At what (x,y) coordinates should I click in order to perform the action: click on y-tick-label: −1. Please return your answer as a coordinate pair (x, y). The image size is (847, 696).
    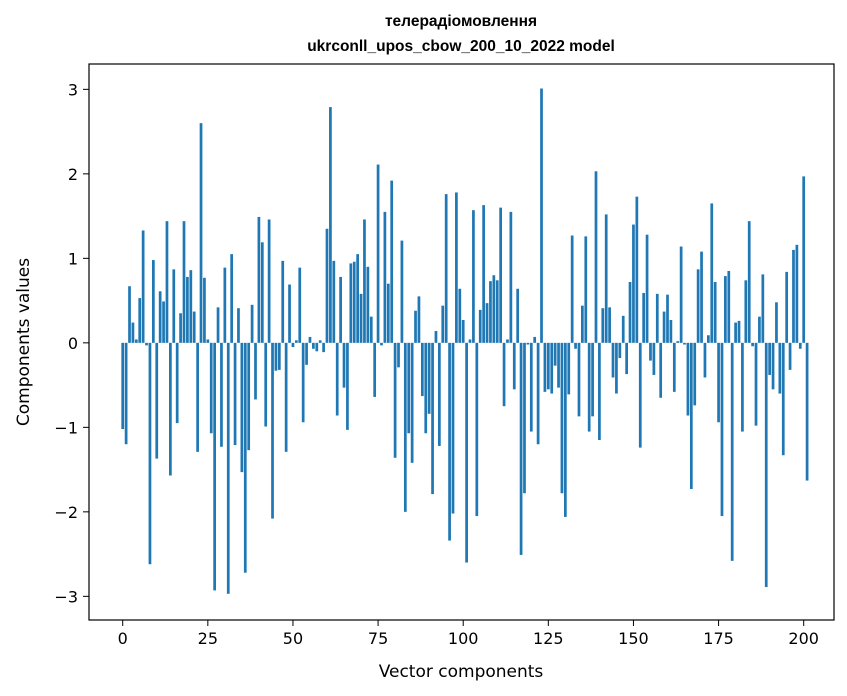
    Looking at the image, I should click on (66, 427).